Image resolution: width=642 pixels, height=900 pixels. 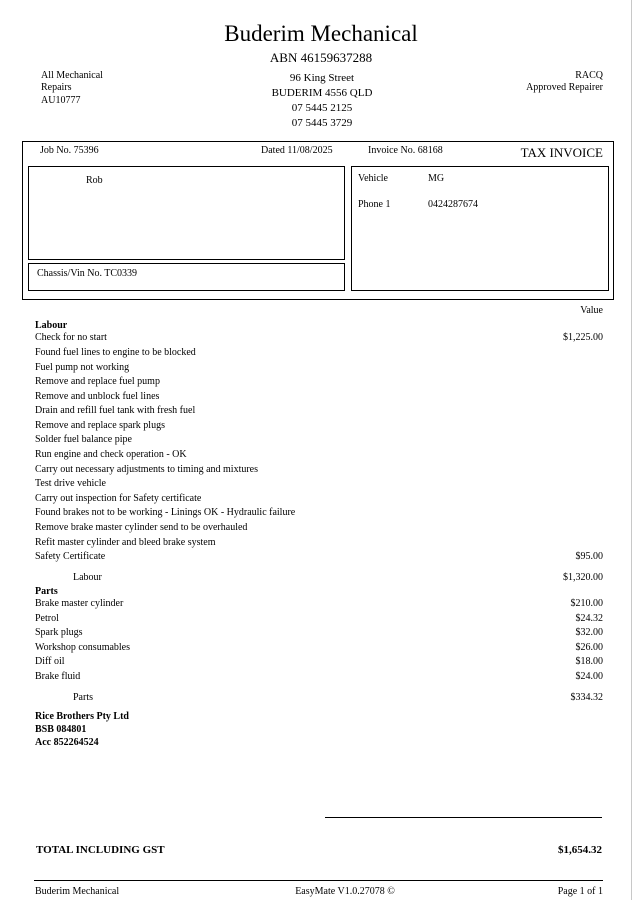 What do you see at coordinates (82, 716) in the screenshot?
I see `bank-name: Rice Brothers Pty Ltd` at bounding box center [82, 716].